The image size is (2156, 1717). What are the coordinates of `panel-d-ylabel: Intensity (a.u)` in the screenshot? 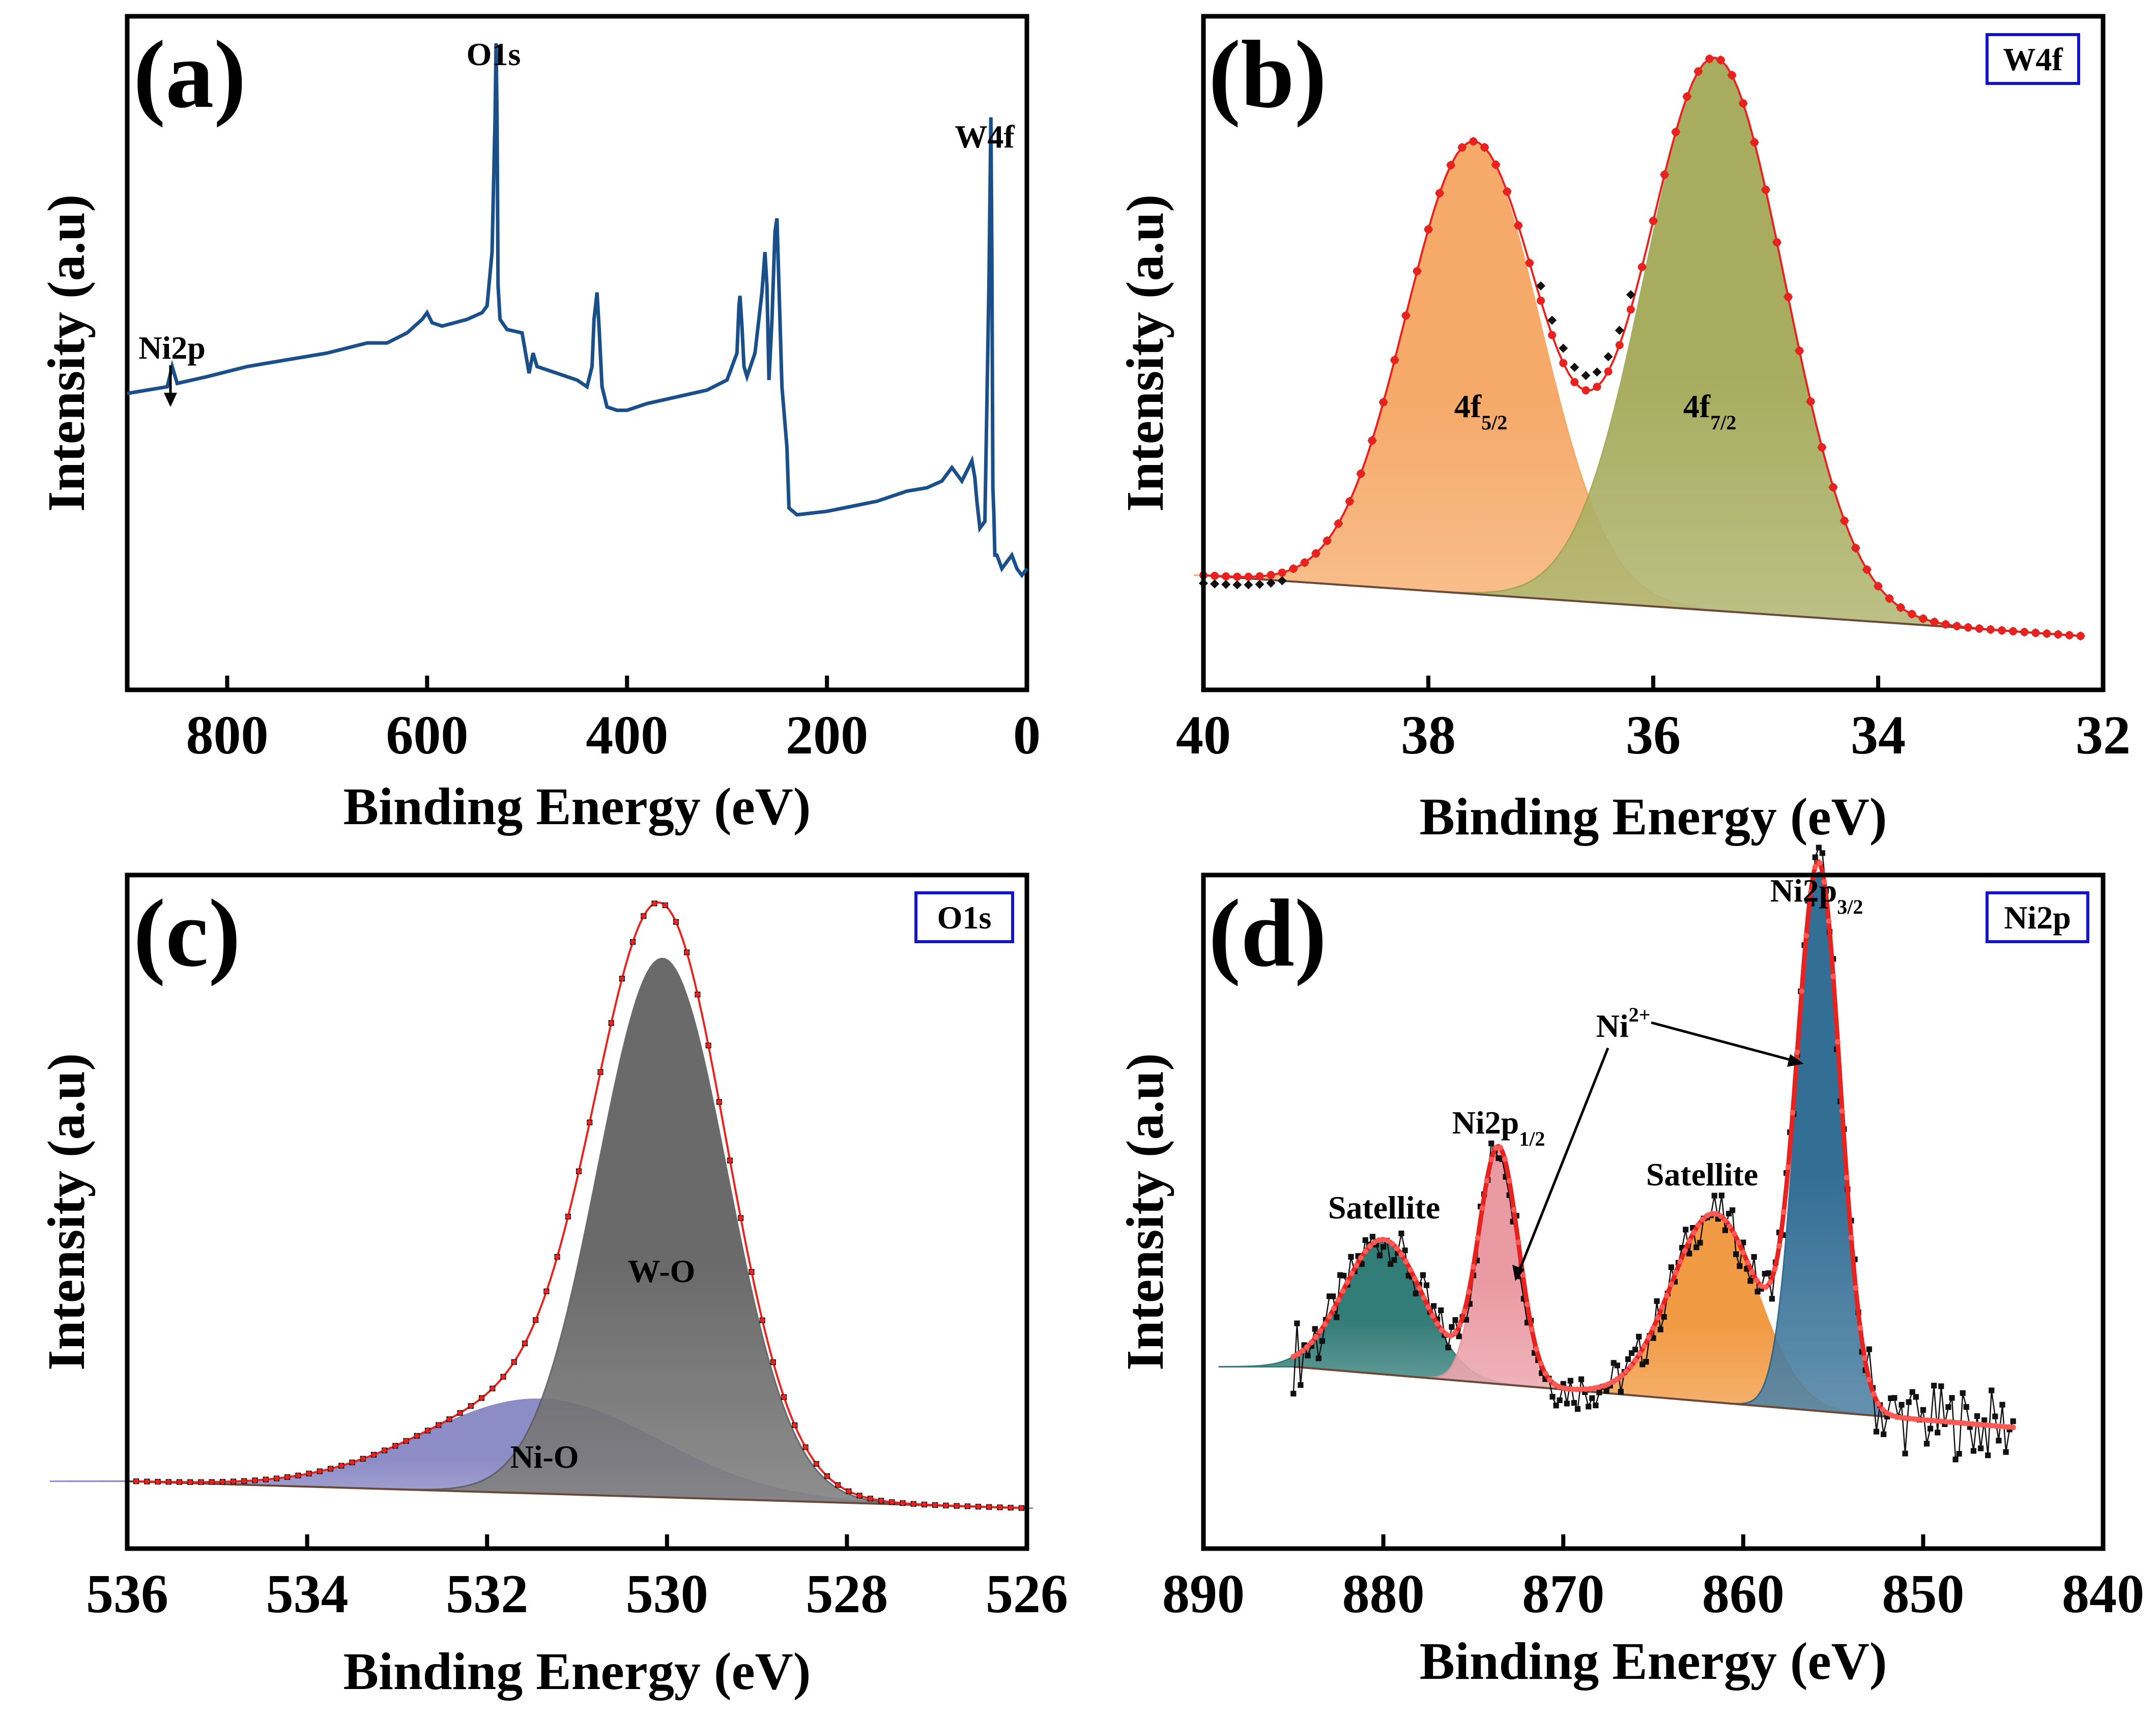 It's located at (1145, 1212).